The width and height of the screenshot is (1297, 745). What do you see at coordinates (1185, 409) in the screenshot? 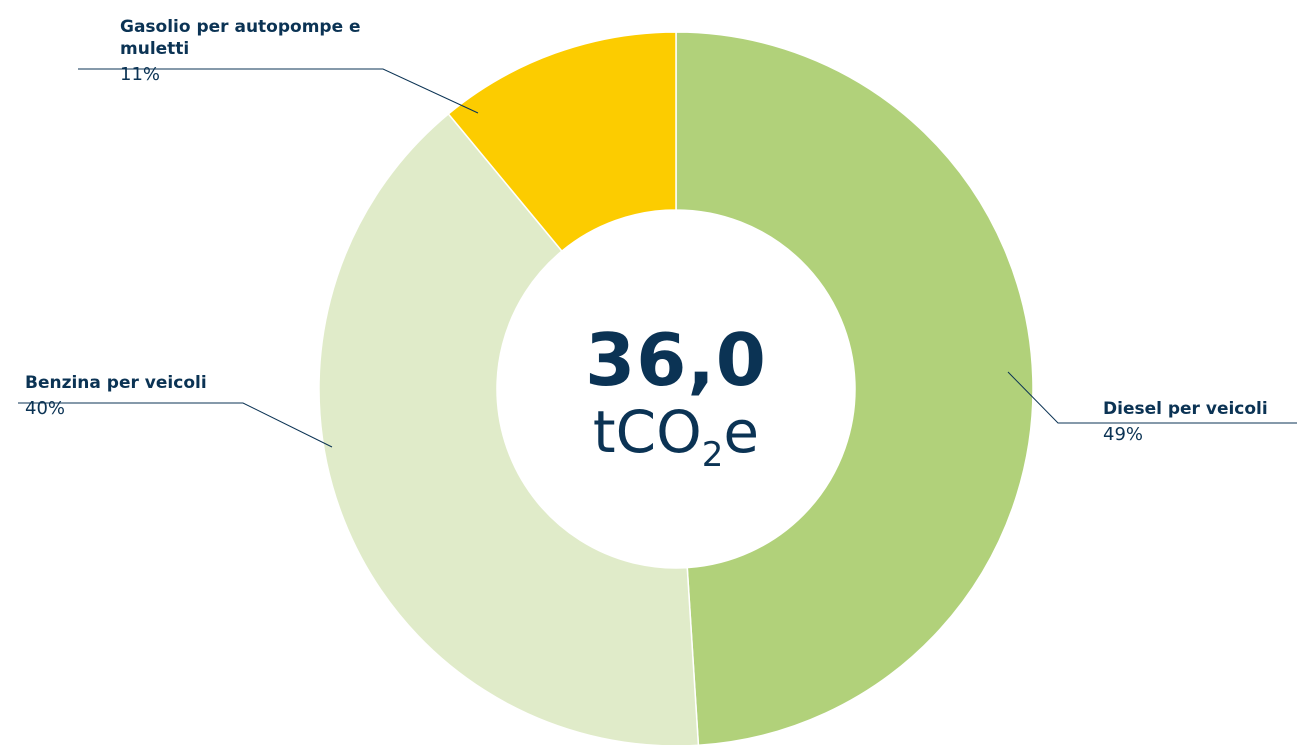
I see `category-label: Diesel per veicoli` at bounding box center [1185, 409].